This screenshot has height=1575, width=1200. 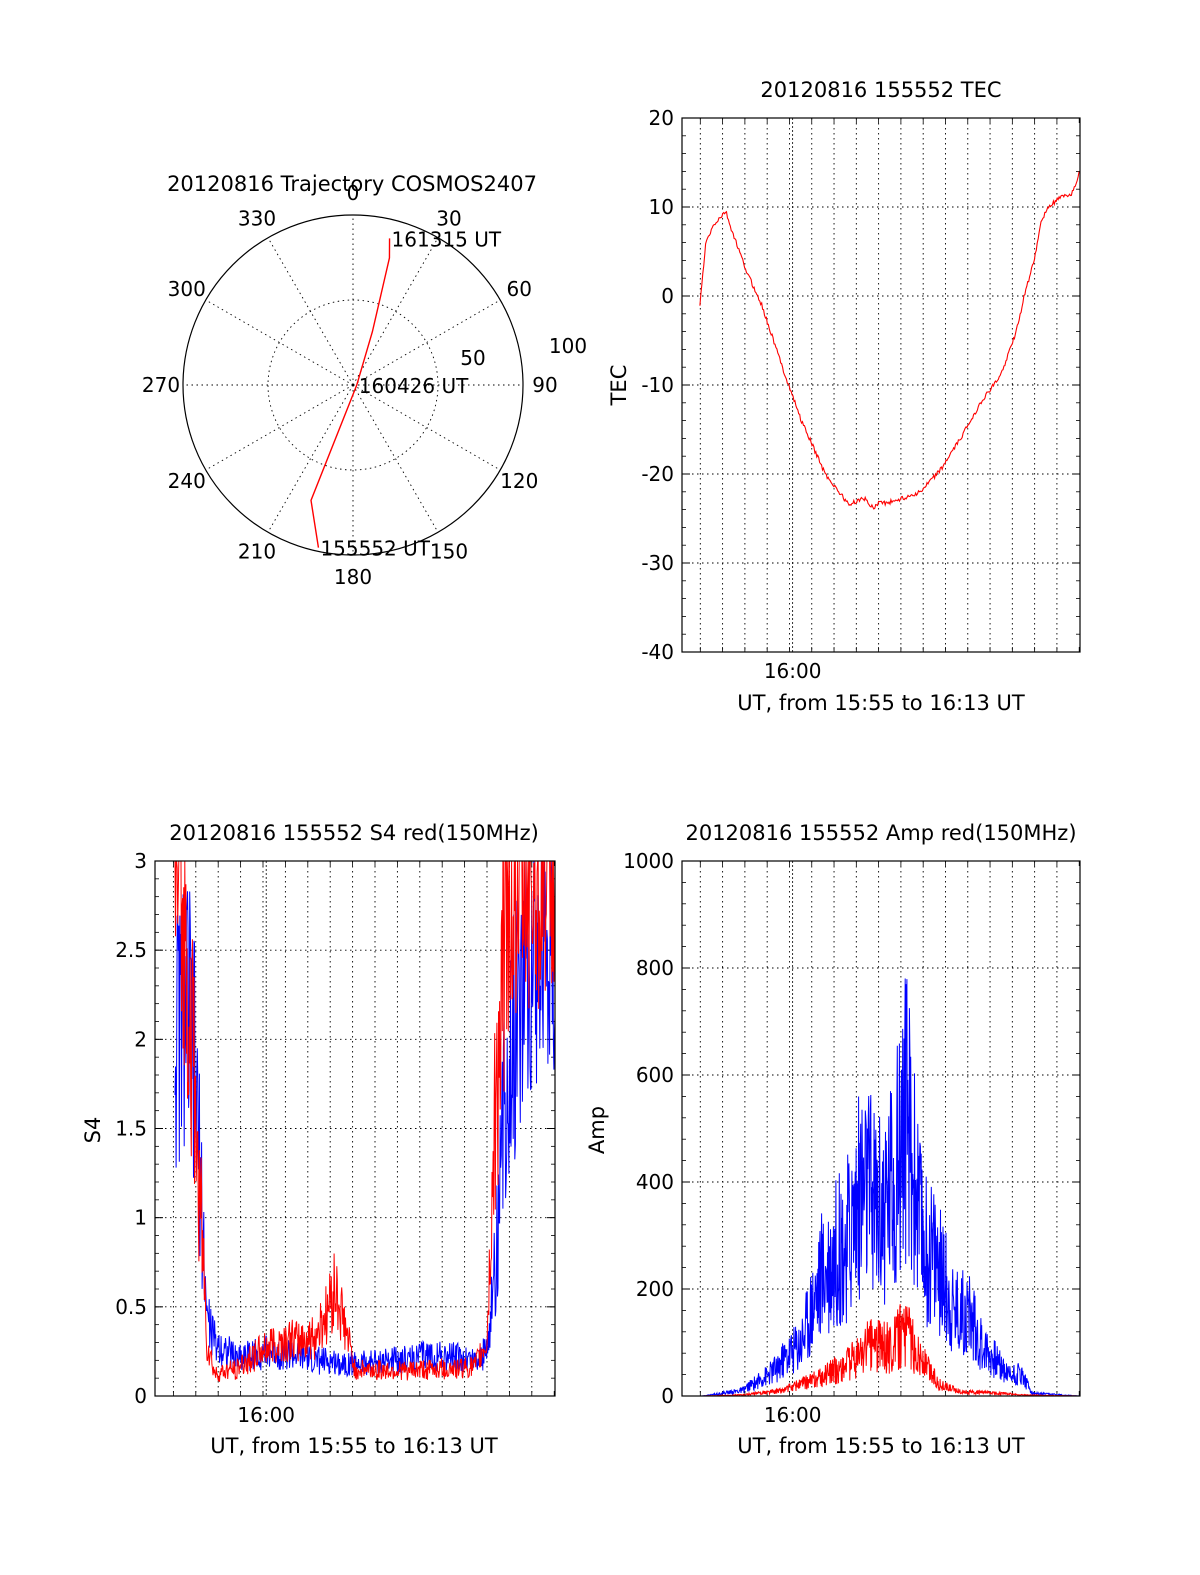 What do you see at coordinates (257, 551) in the screenshot?
I see `polar-angle-label: 210` at bounding box center [257, 551].